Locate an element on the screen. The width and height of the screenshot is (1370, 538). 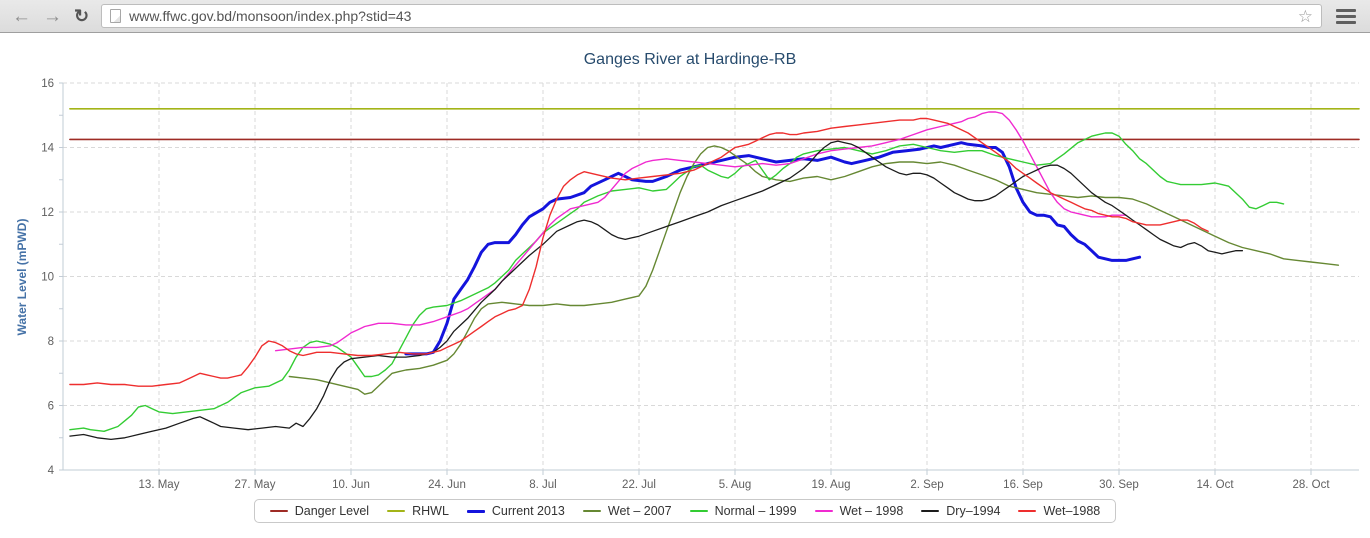
back-button: ← is located at coordinates (21, 16).